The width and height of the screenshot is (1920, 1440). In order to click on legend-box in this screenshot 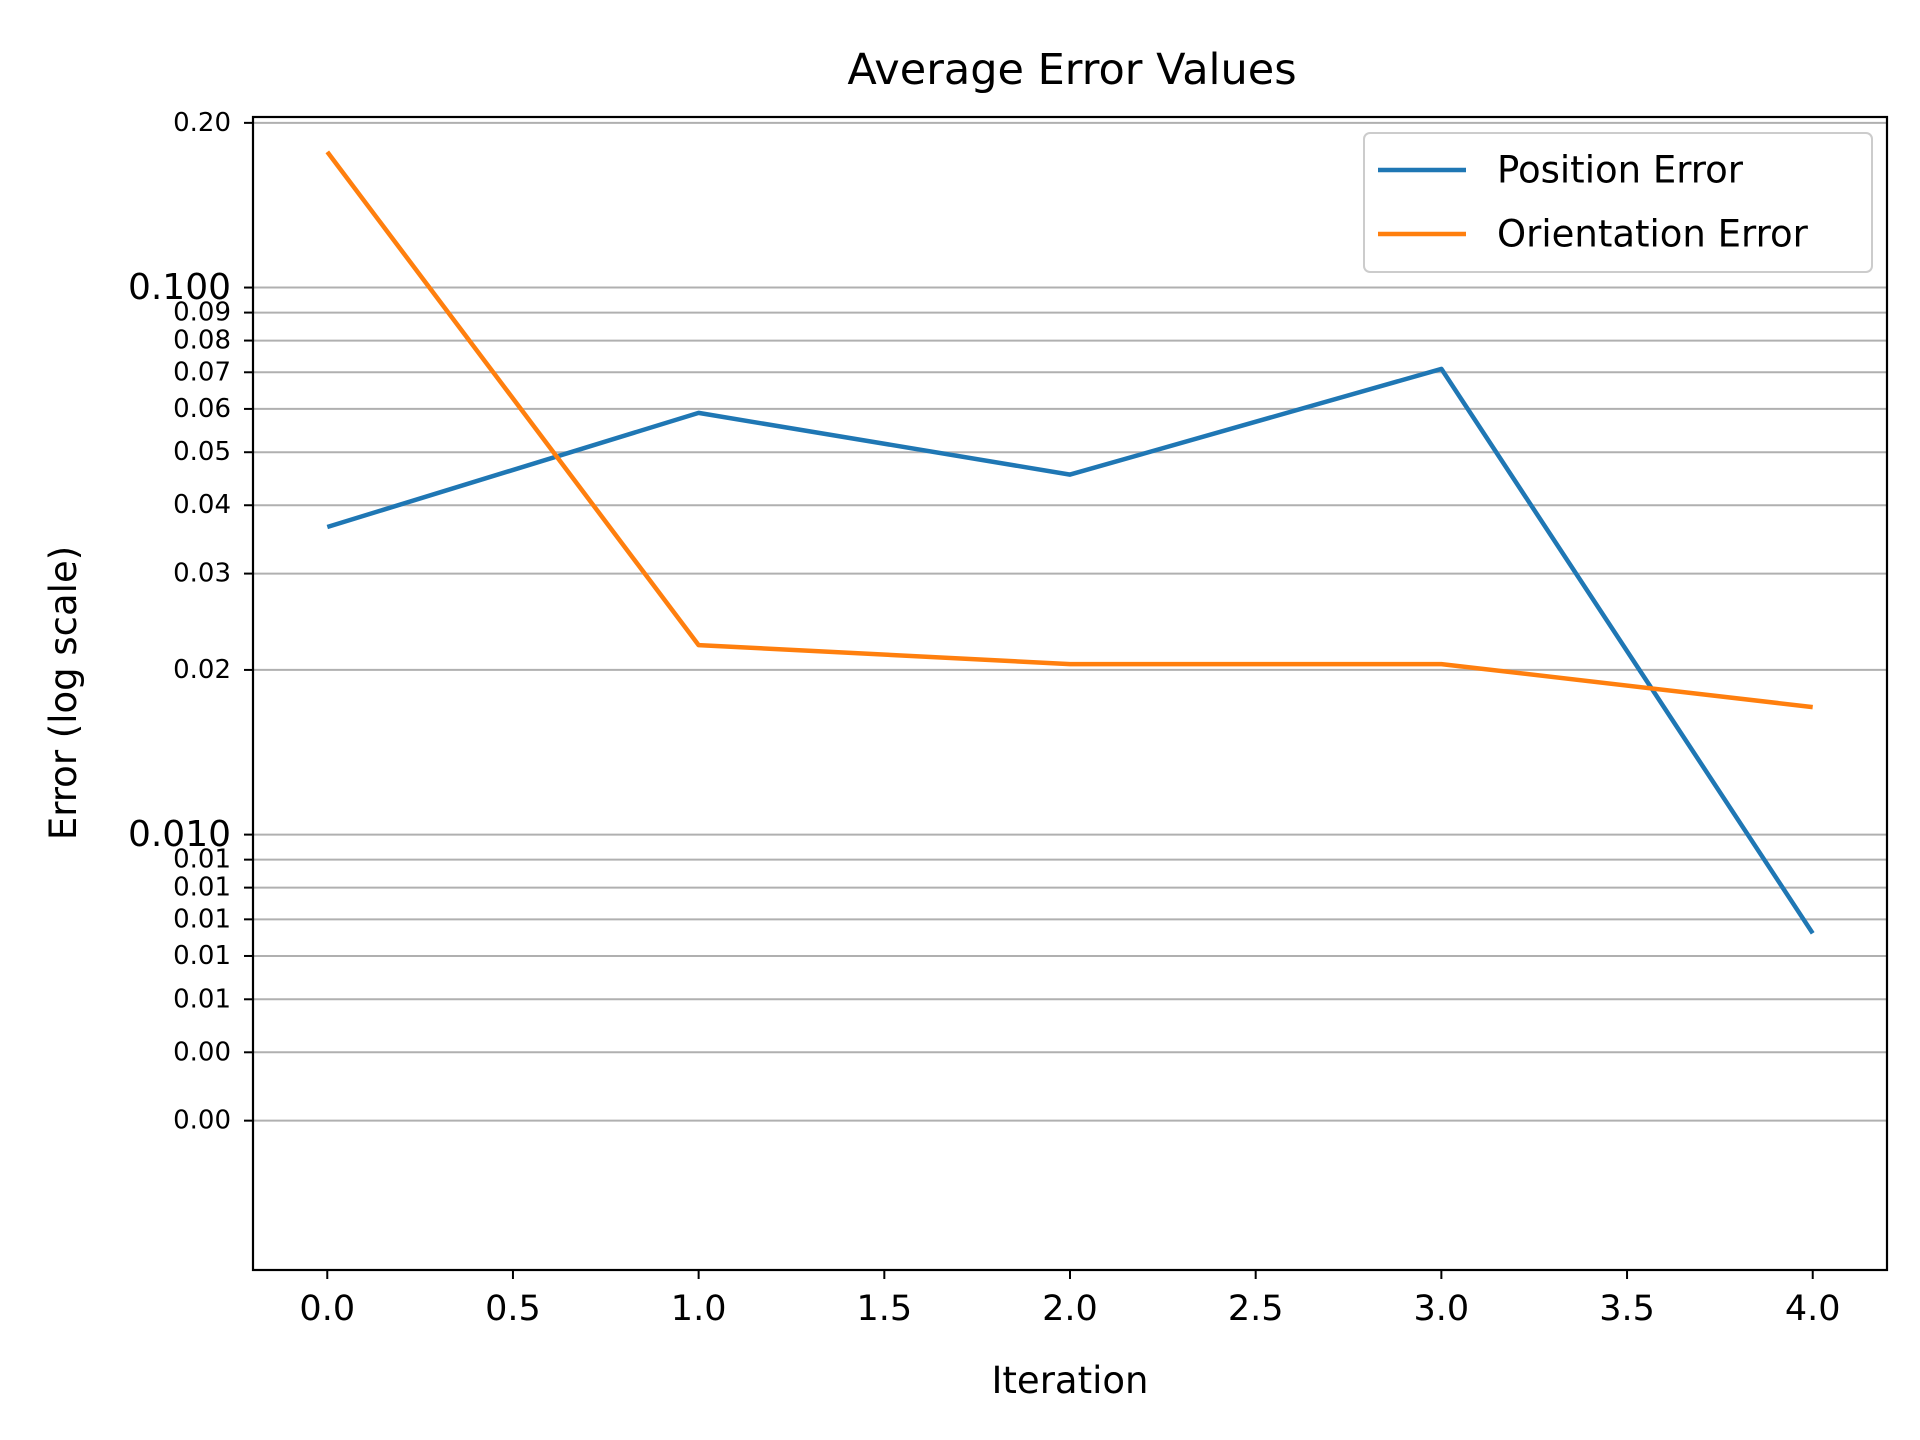, I will do `click(1618, 202)`.